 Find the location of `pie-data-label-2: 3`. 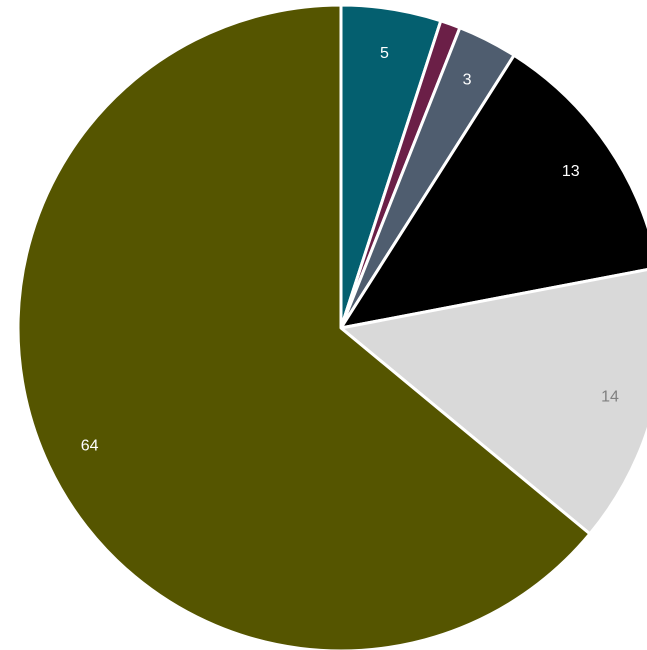

pie-data-label-2: 3 is located at coordinates (467, 80).